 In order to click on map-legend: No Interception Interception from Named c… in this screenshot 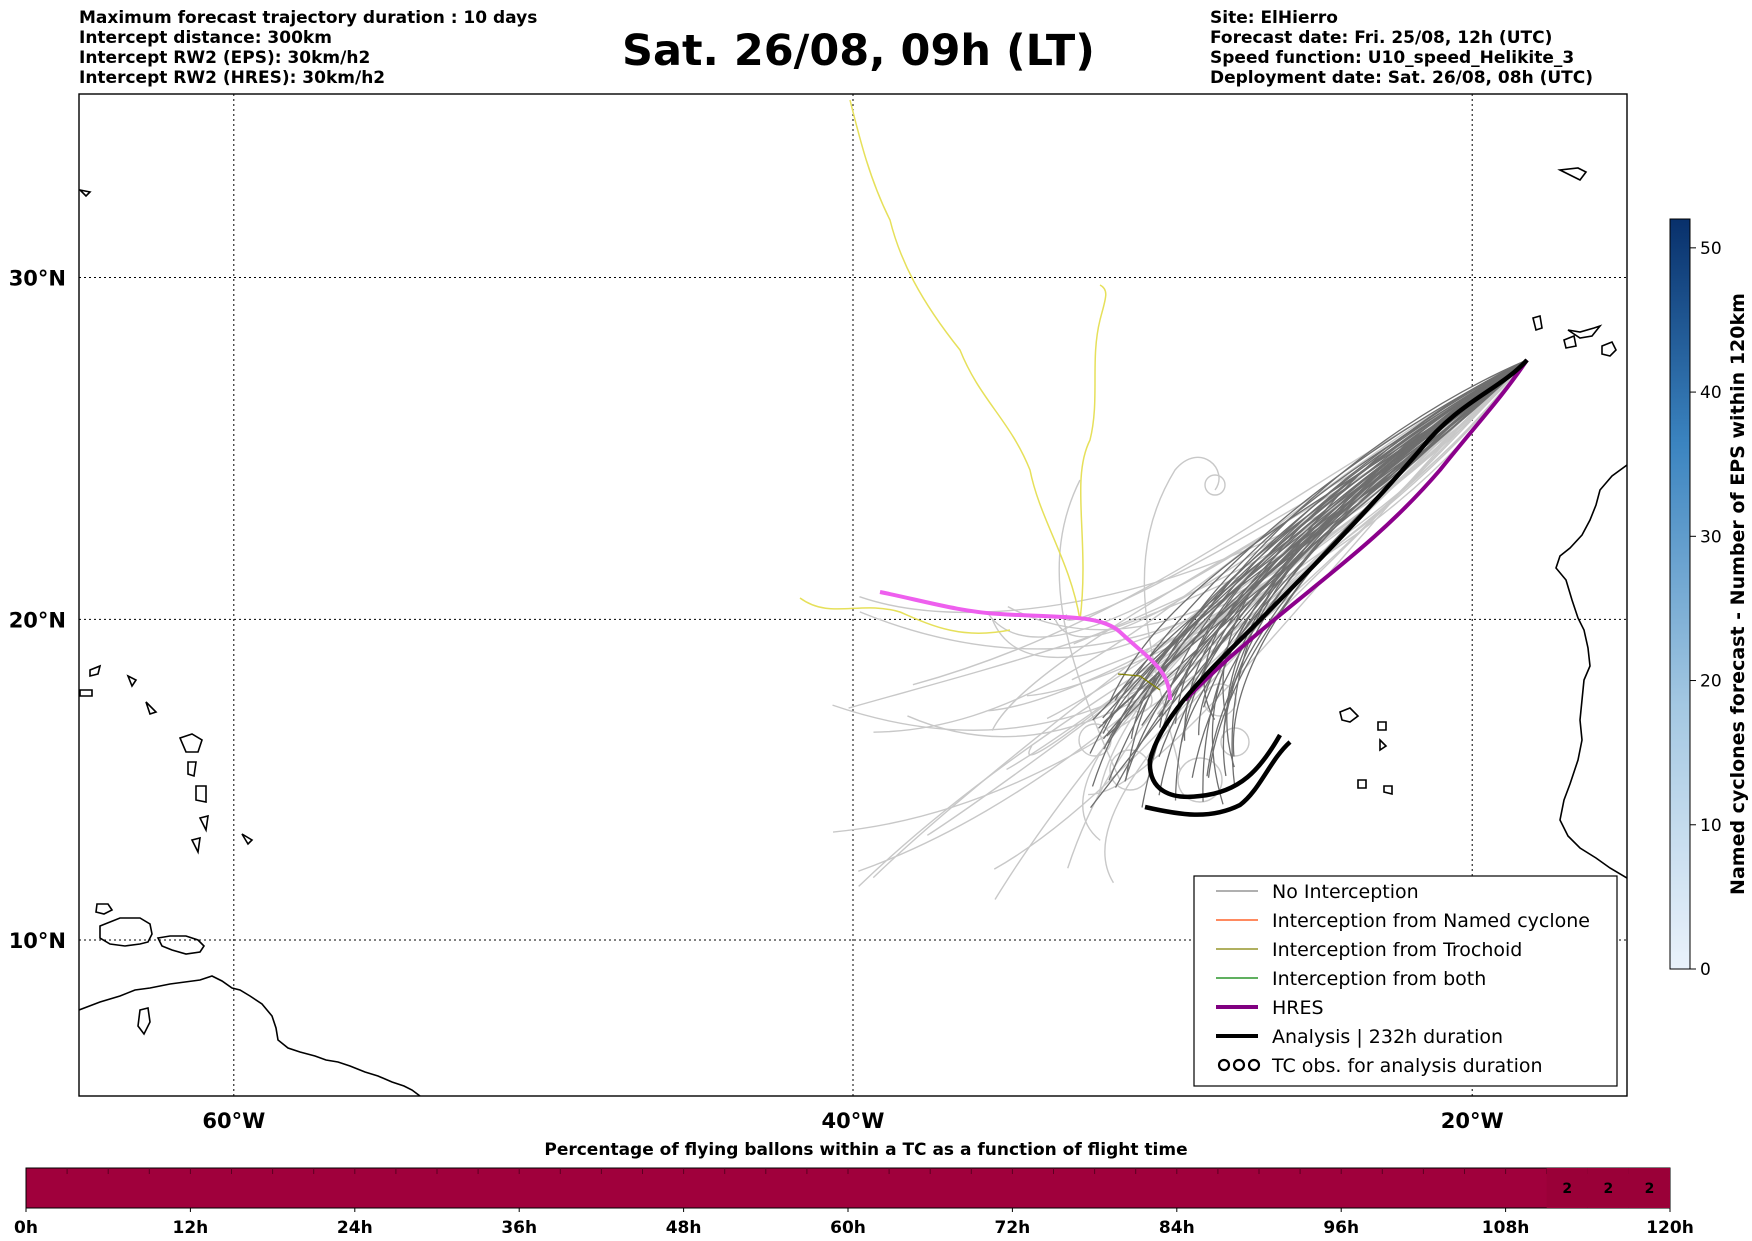, I will do `click(1405, 981)`.